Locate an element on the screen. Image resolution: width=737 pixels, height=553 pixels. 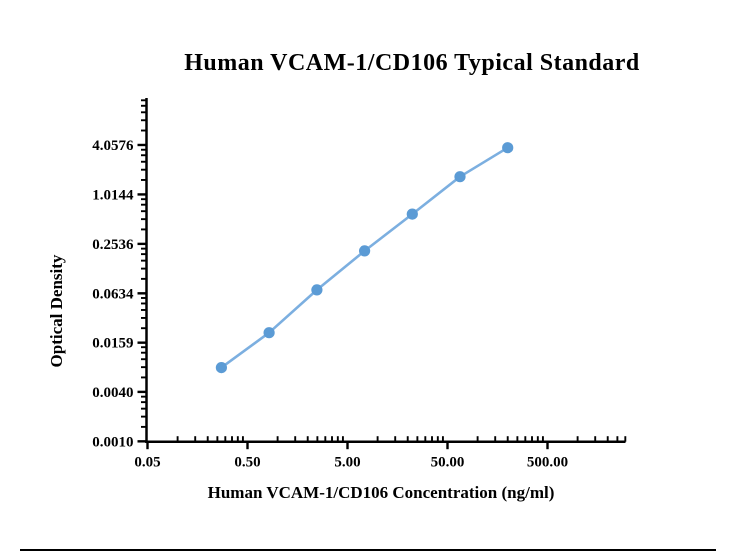
x-tick-label: 5.00 is located at coordinates (347, 463).